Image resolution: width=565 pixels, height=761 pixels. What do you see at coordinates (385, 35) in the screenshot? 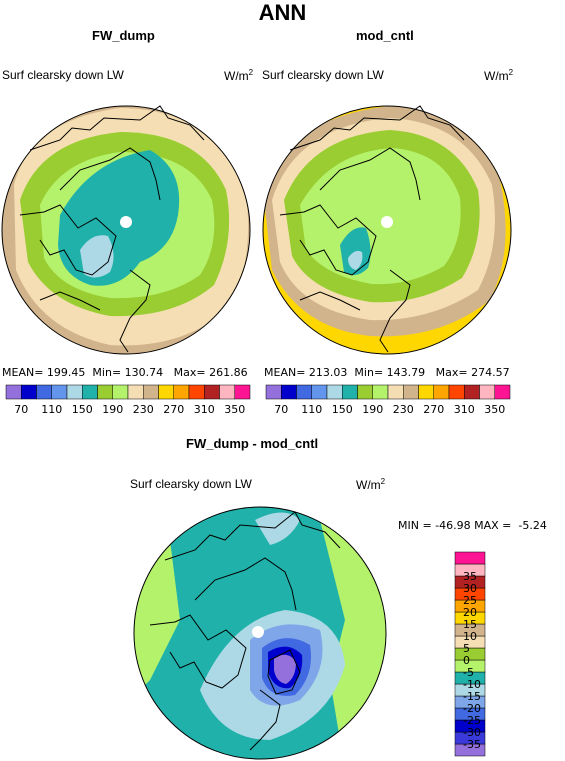
I see `panel-2-title: mod_cntl` at bounding box center [385, 35].